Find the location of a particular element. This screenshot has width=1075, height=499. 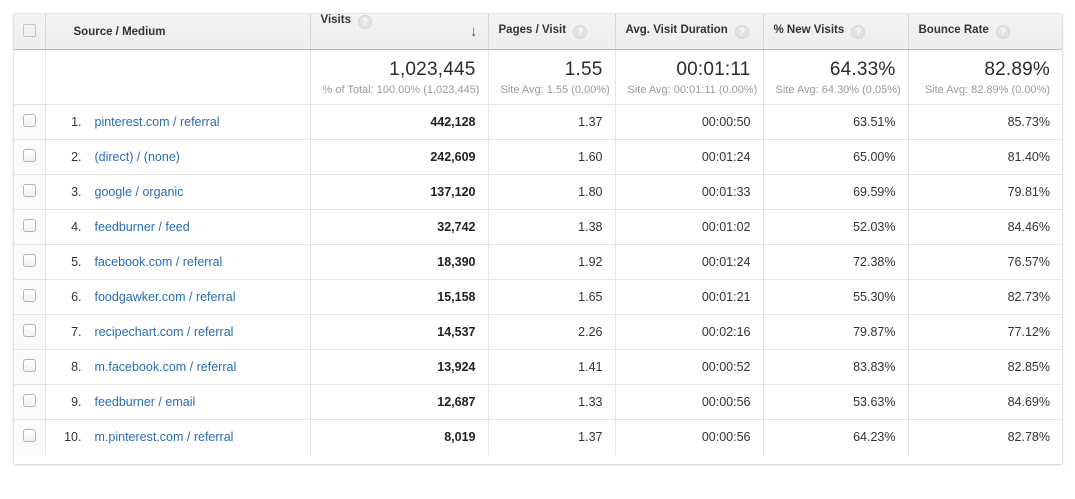

source-medium-link: recipechart.com / referral is located at coordinates (164, 332).